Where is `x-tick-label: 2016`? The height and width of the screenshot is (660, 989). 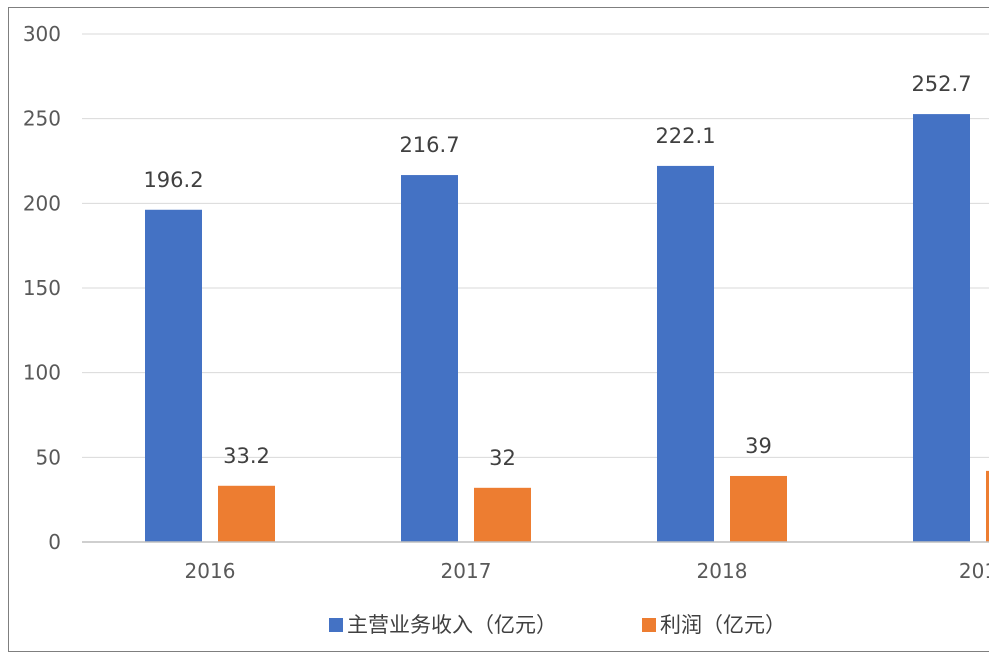
x-tick-label: 2016 is located at coordinates (210, 571).